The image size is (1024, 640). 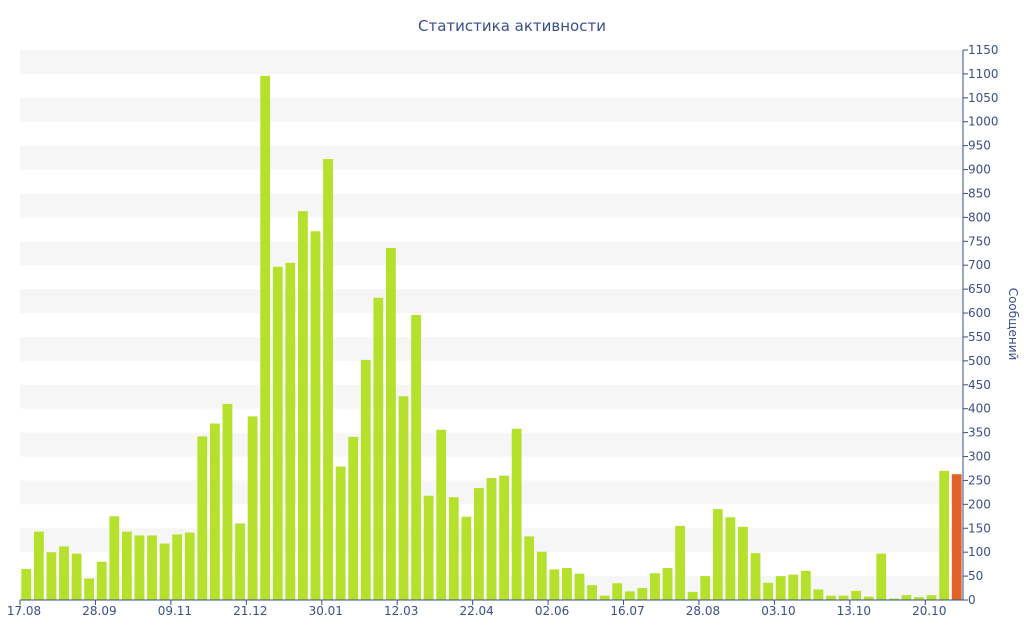 What do you see at coordinates (979, 217) in the screenshot?
I see `y-tick-label: 800` at bounding box center [979, 217].